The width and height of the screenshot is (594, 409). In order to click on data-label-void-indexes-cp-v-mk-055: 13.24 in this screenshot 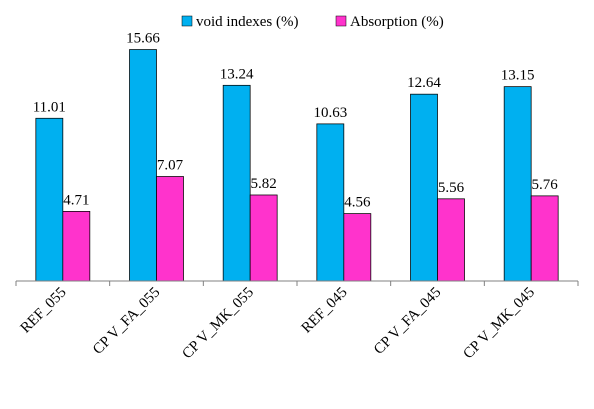, I will do `click(237, 74)`.